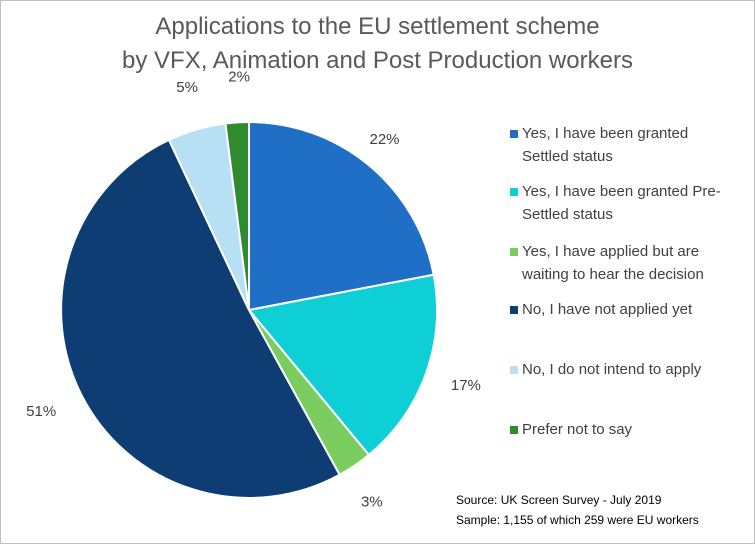 Image resolution: width=755 pixels, height=544 pixels. I want to click on legend-item-1: Yes, I have been granted Settled status, so click(630, 145).